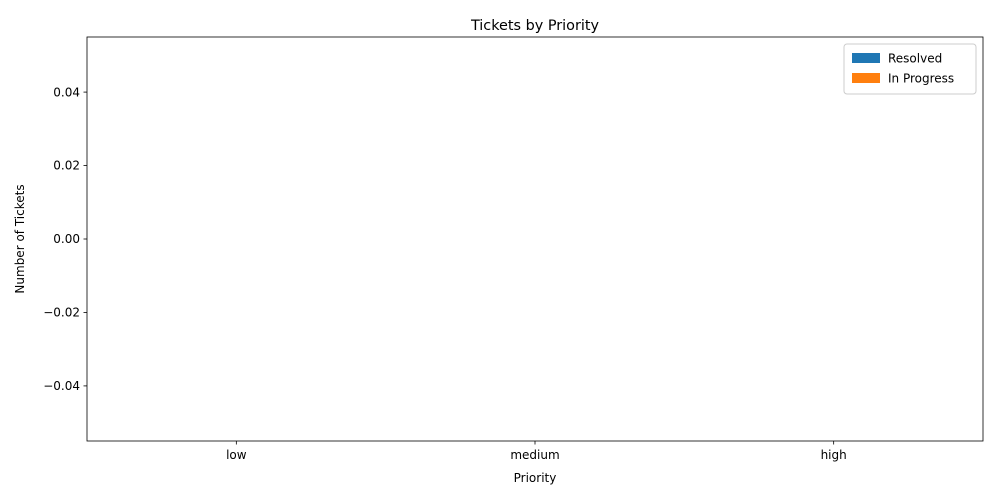 The height and width of the screenshot is (500, 1000). I want to click on legend: Resolved In Progress, so click(910, 69).